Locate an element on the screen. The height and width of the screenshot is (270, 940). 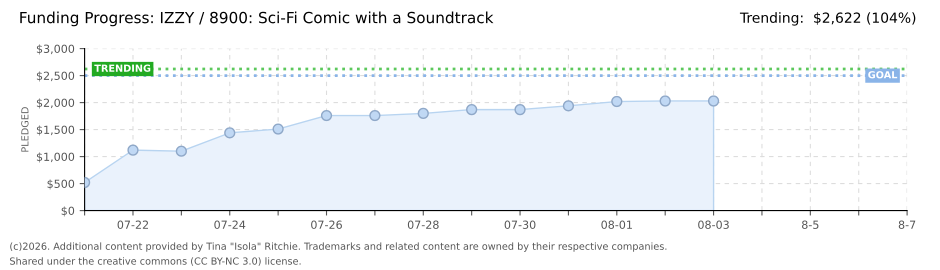
x-tick-label: 8-5 is located at coordinates (810, 224).